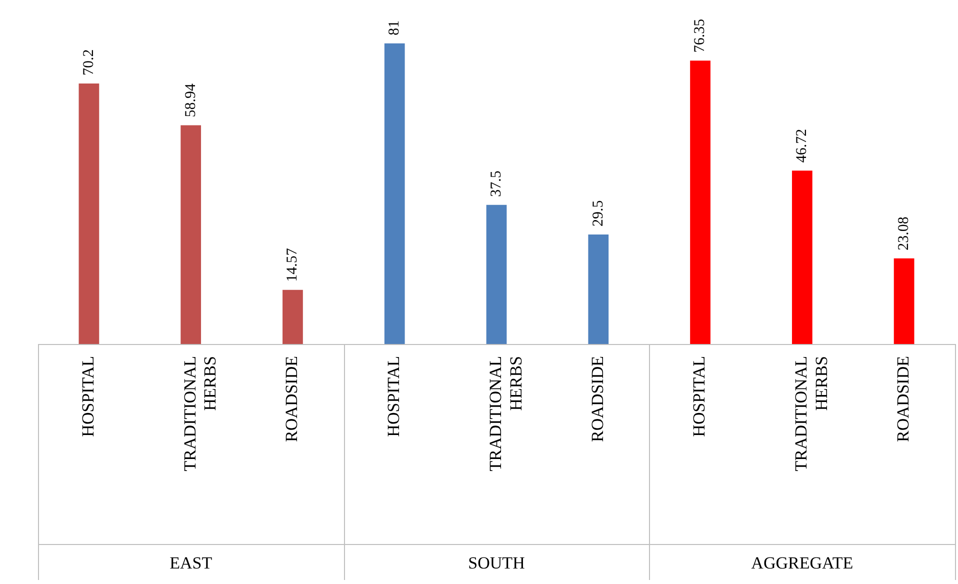  I want to click on data-label: 37.5, so click(496, 183).